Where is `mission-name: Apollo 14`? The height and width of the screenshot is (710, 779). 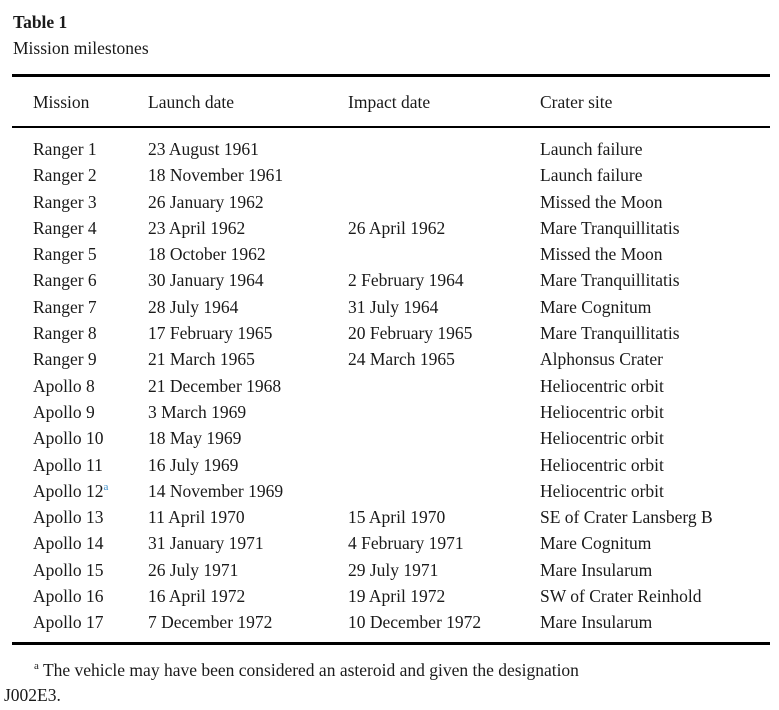 mission-name: Apollo 14 is located at coordinates (68, 543).